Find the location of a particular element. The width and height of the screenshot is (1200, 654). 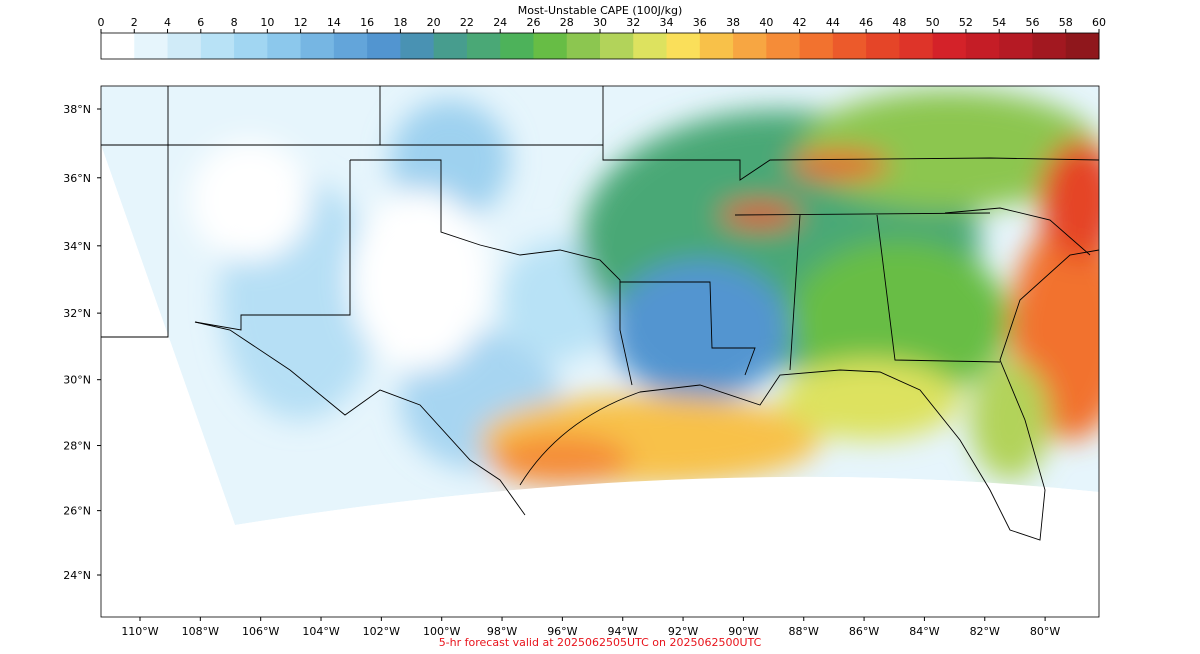

colorbar-title: Most-Unstable CAPE (100J/kg) is located at coordinates (600, 10).